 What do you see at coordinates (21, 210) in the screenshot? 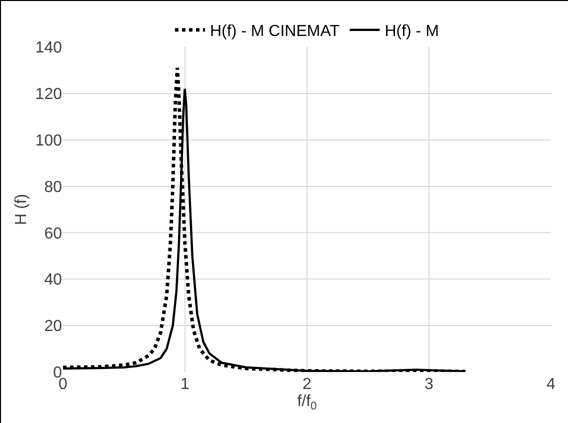
I see `y-axis-title: H (f)` at bounding box center [21, 210].